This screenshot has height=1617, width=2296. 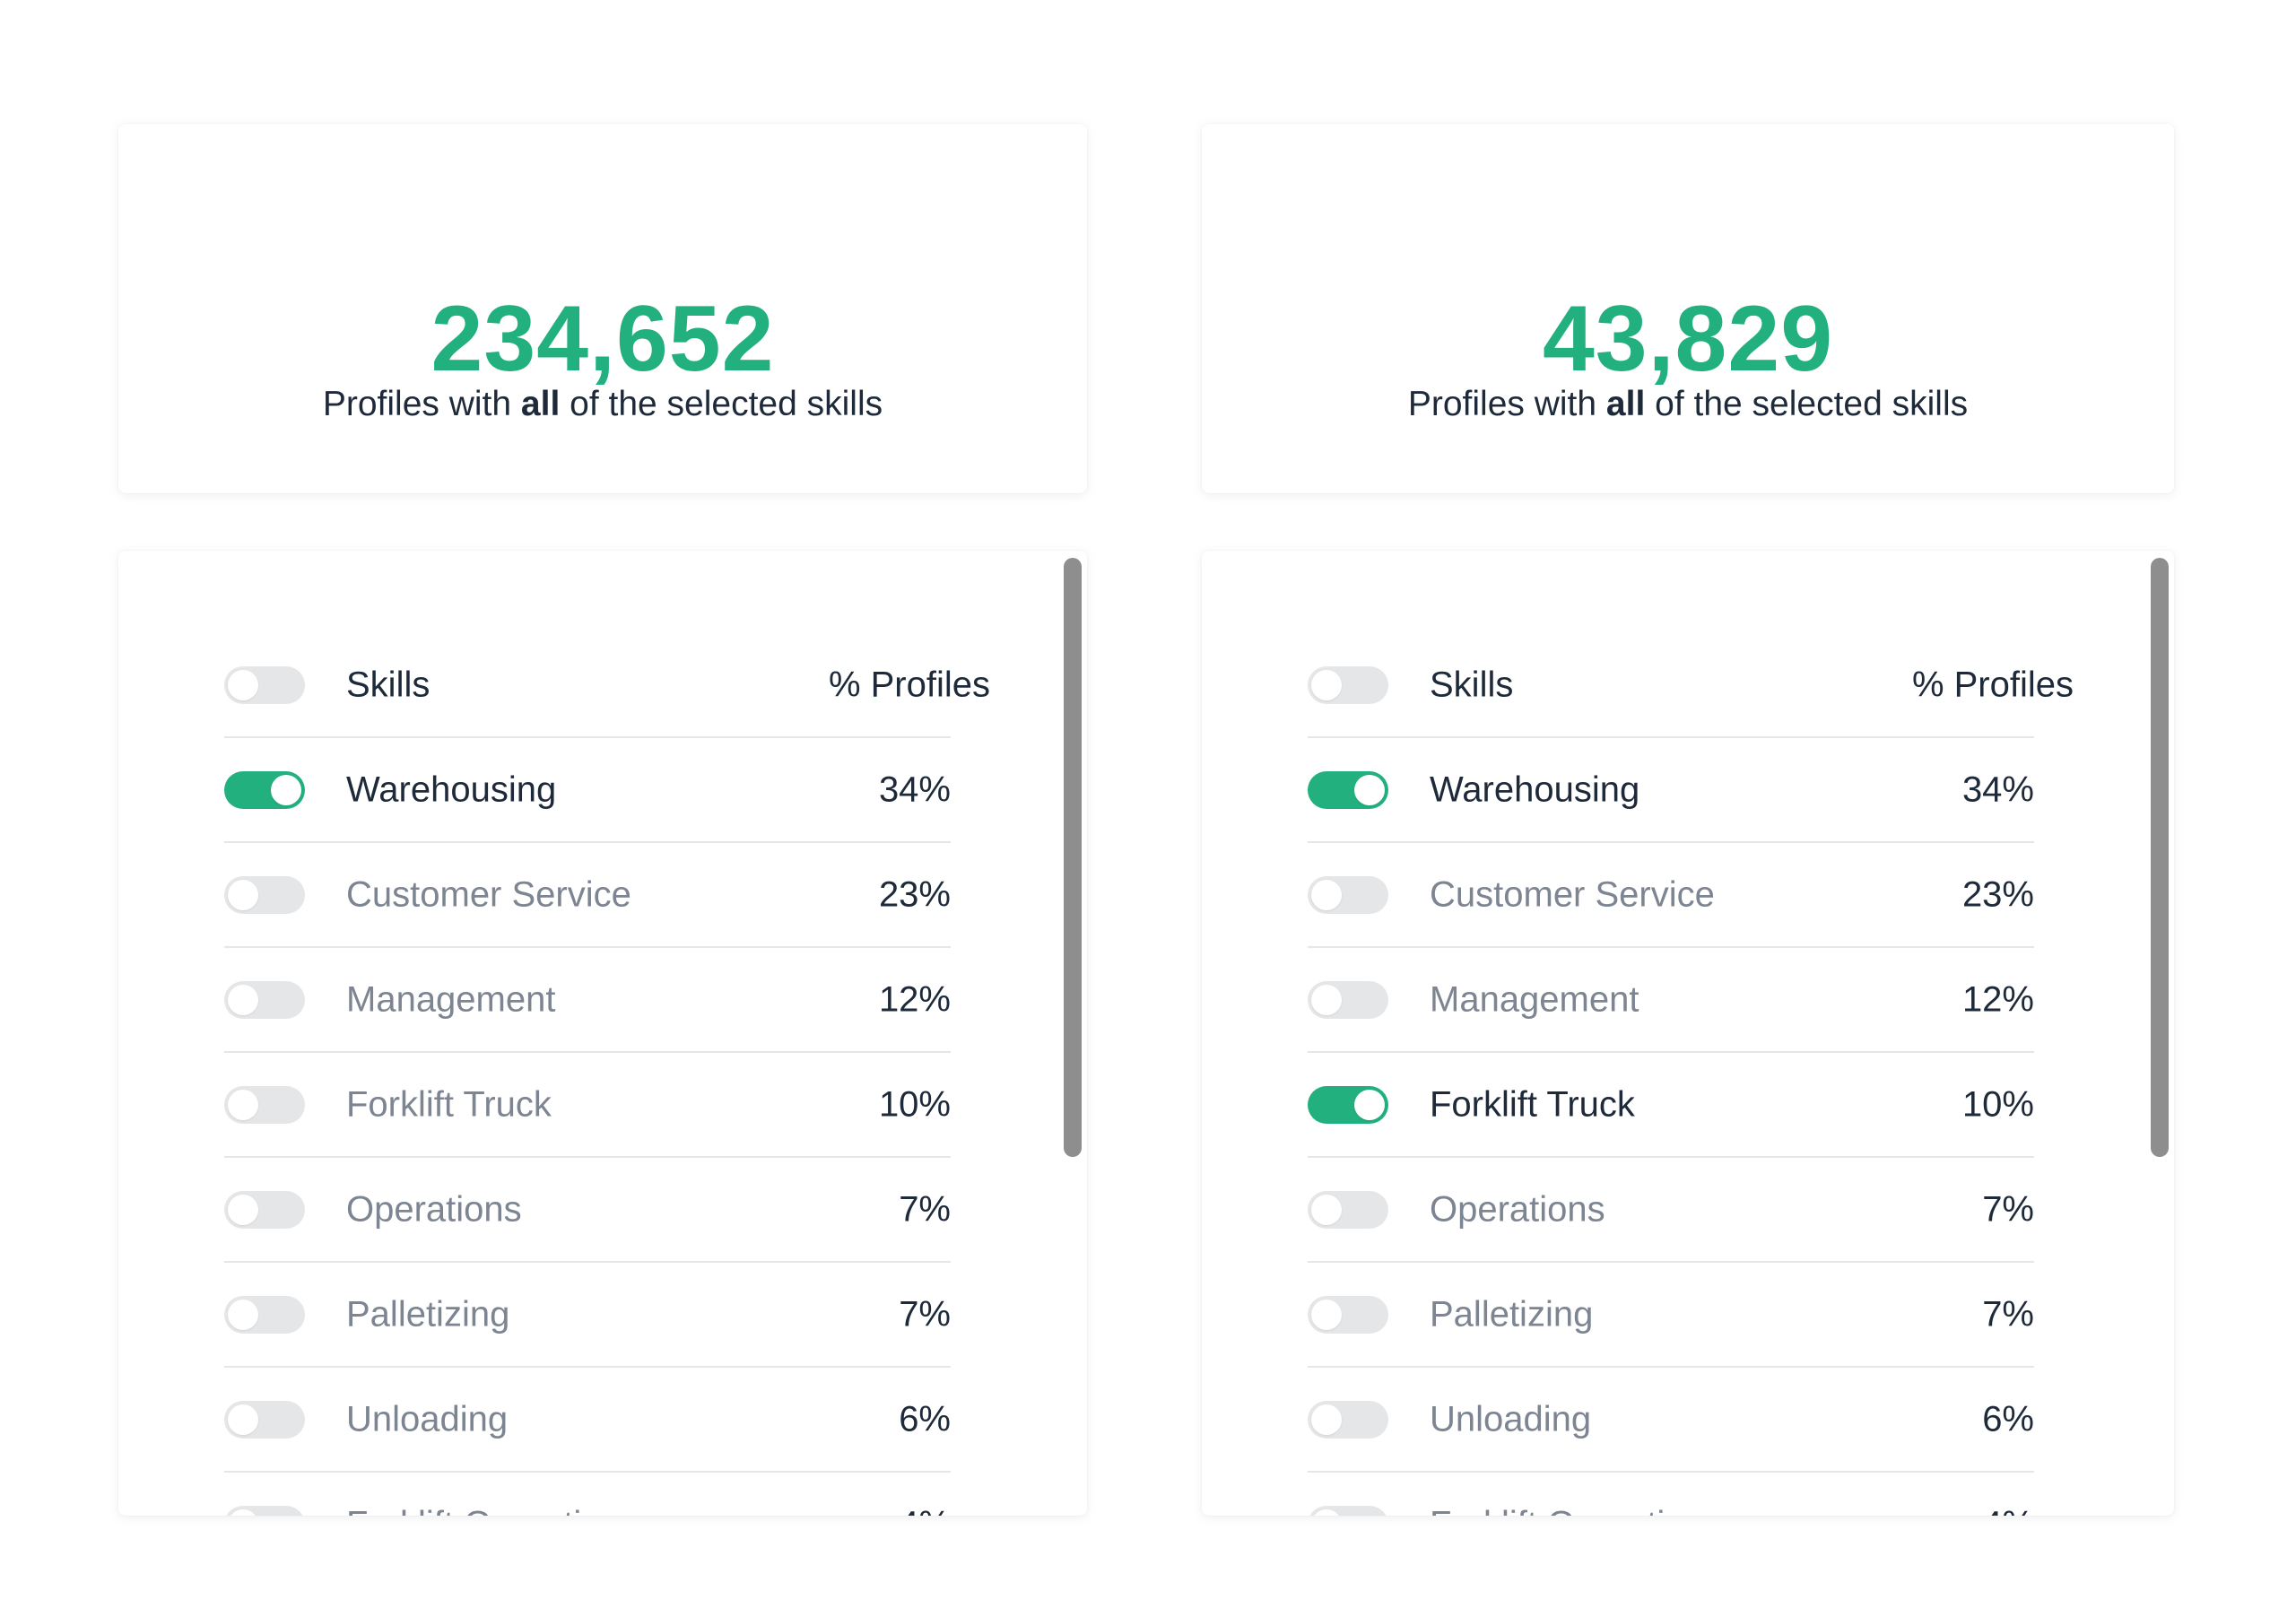 What do you see at coordinates (488, 894) in the screenshot?
I see `skill-name: Customer Service` at bounding box center [488, 894].